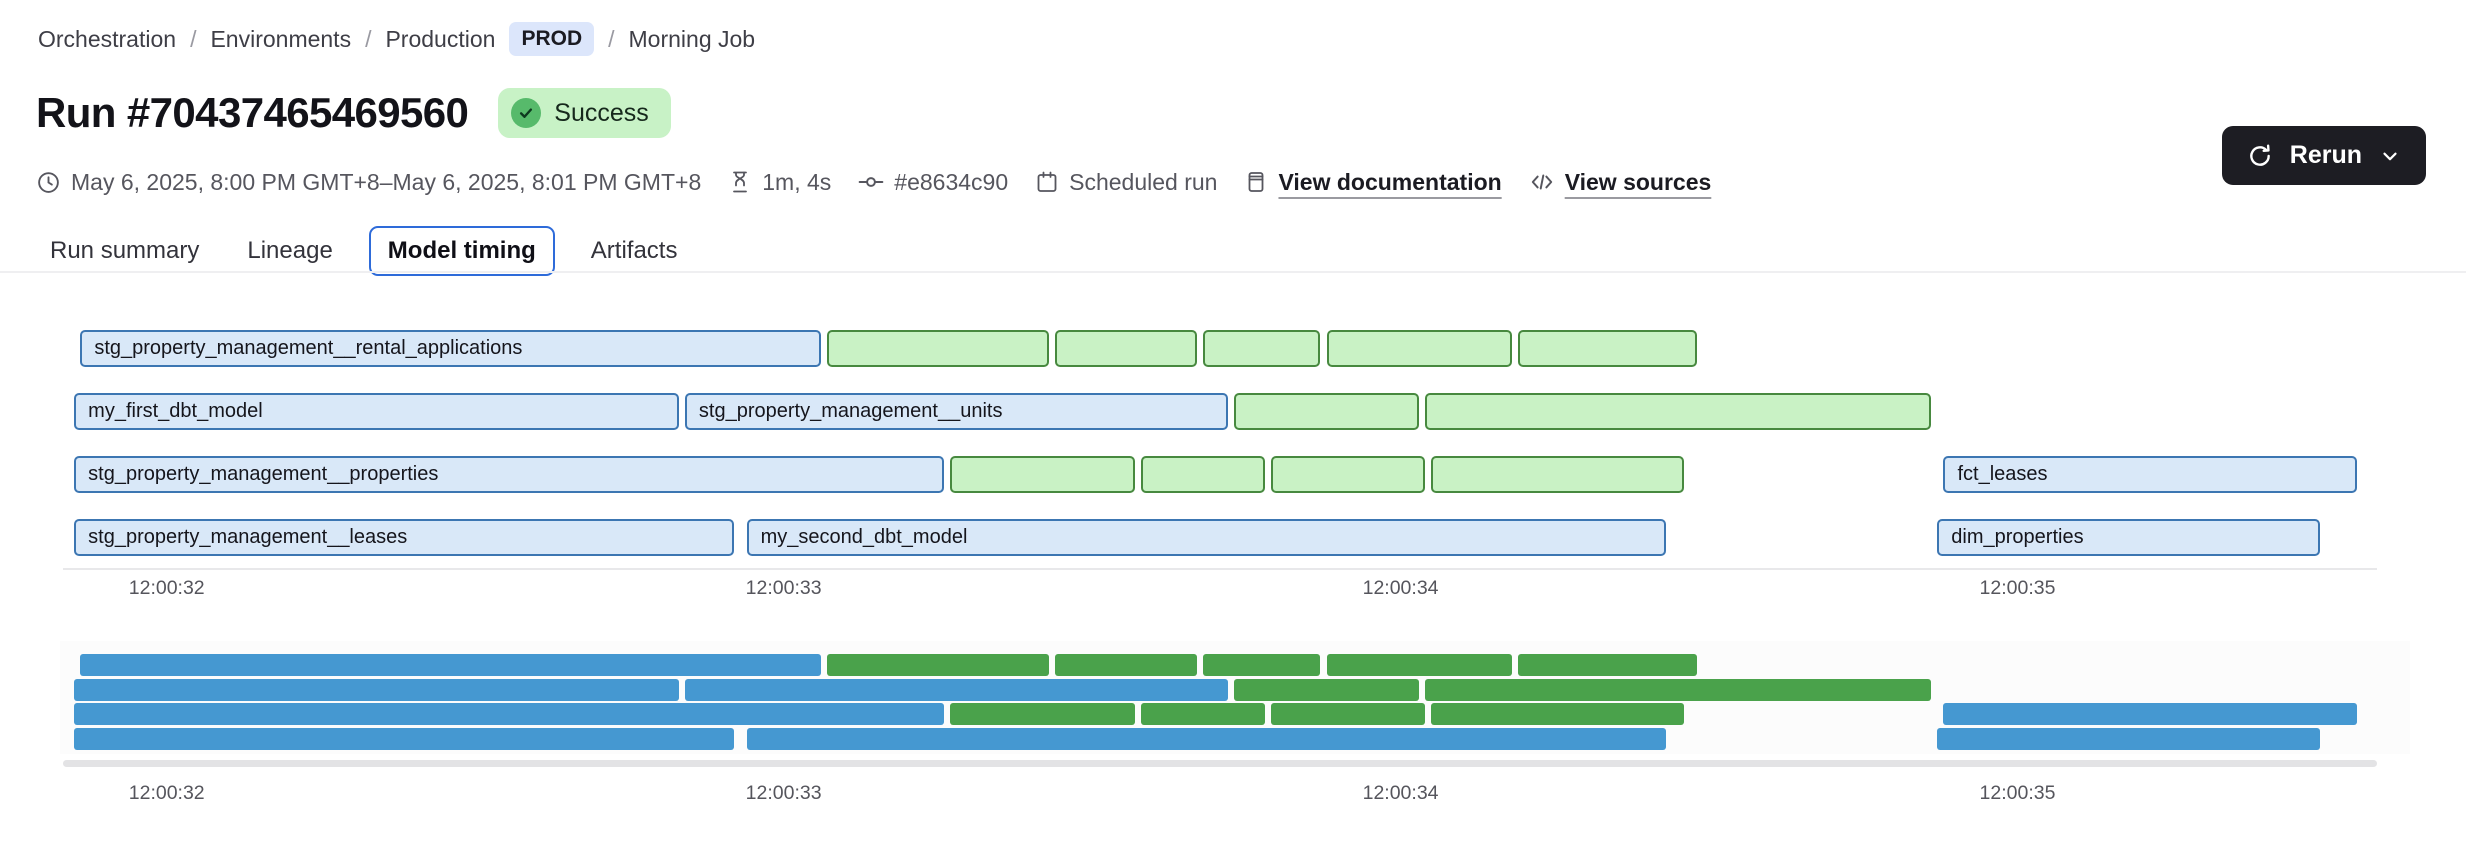 The height and width of the screenshot is (842, 2466). I want to click on title-row: Run #70437465469560 Success, so click(353, 113).